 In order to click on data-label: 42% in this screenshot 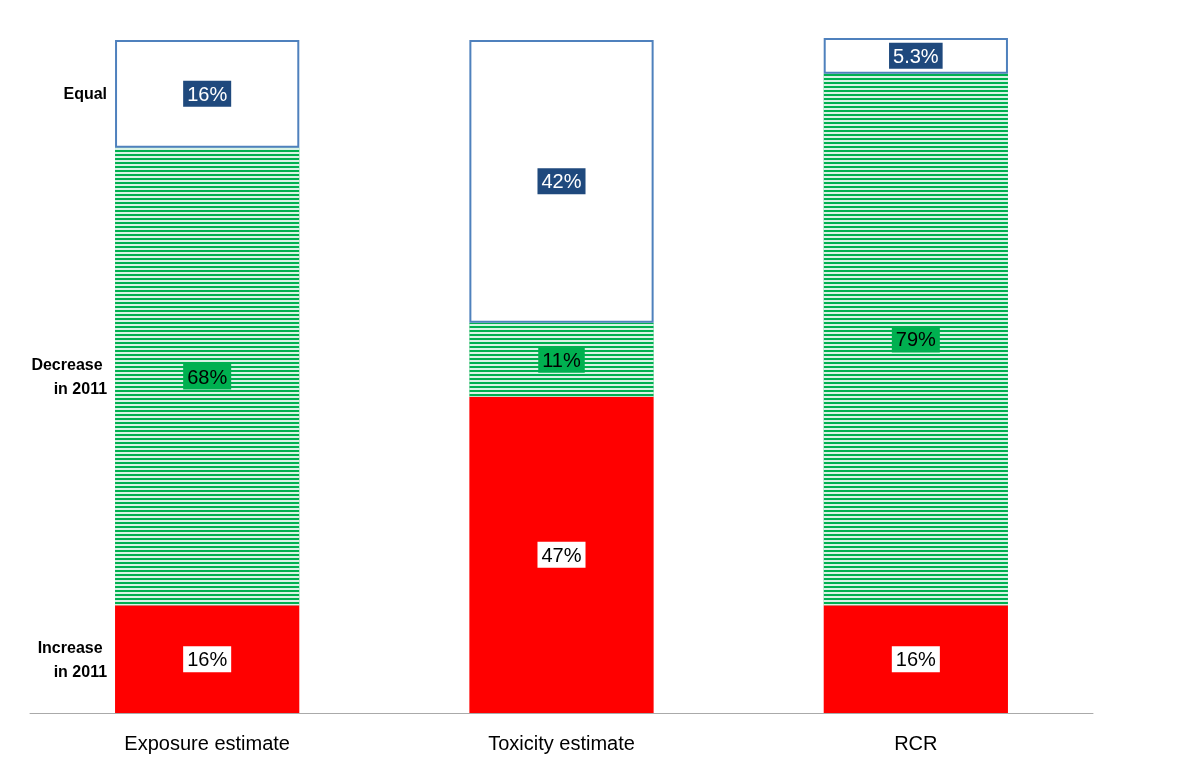, I will do `click(561, 181)`.